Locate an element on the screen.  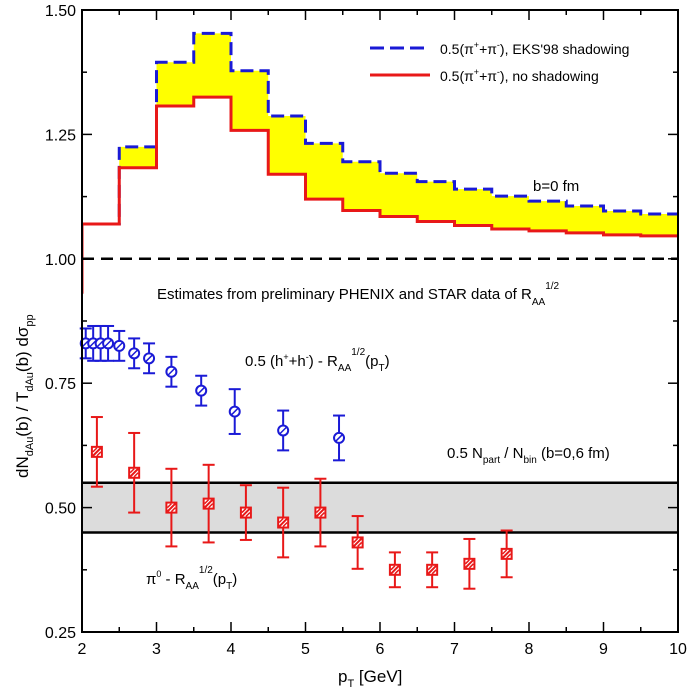
y-tick-label: 1.00 is located at coordinates (60, 260).